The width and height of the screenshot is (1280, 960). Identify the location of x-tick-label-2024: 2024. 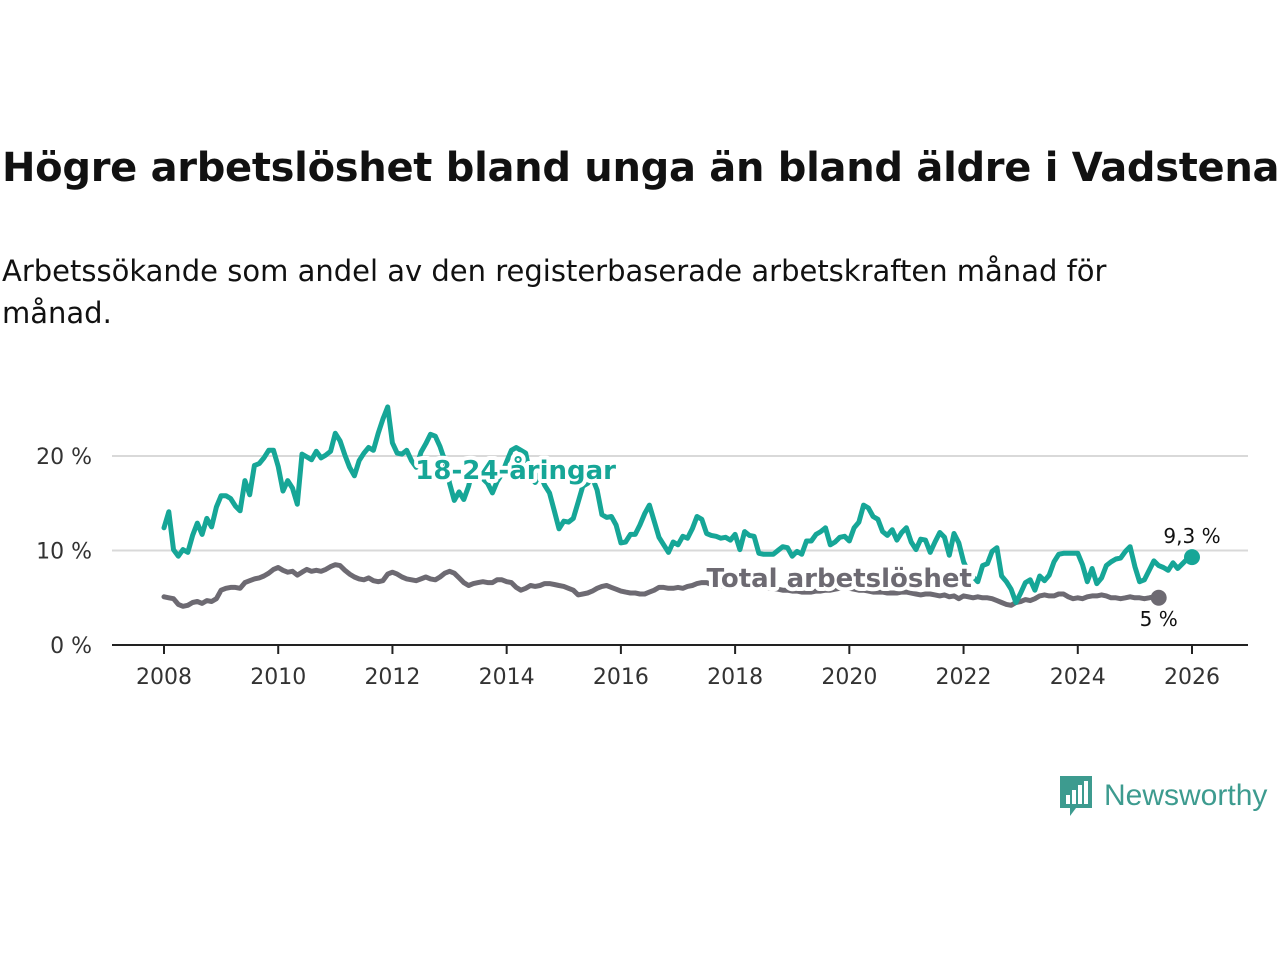
(1078, 677).